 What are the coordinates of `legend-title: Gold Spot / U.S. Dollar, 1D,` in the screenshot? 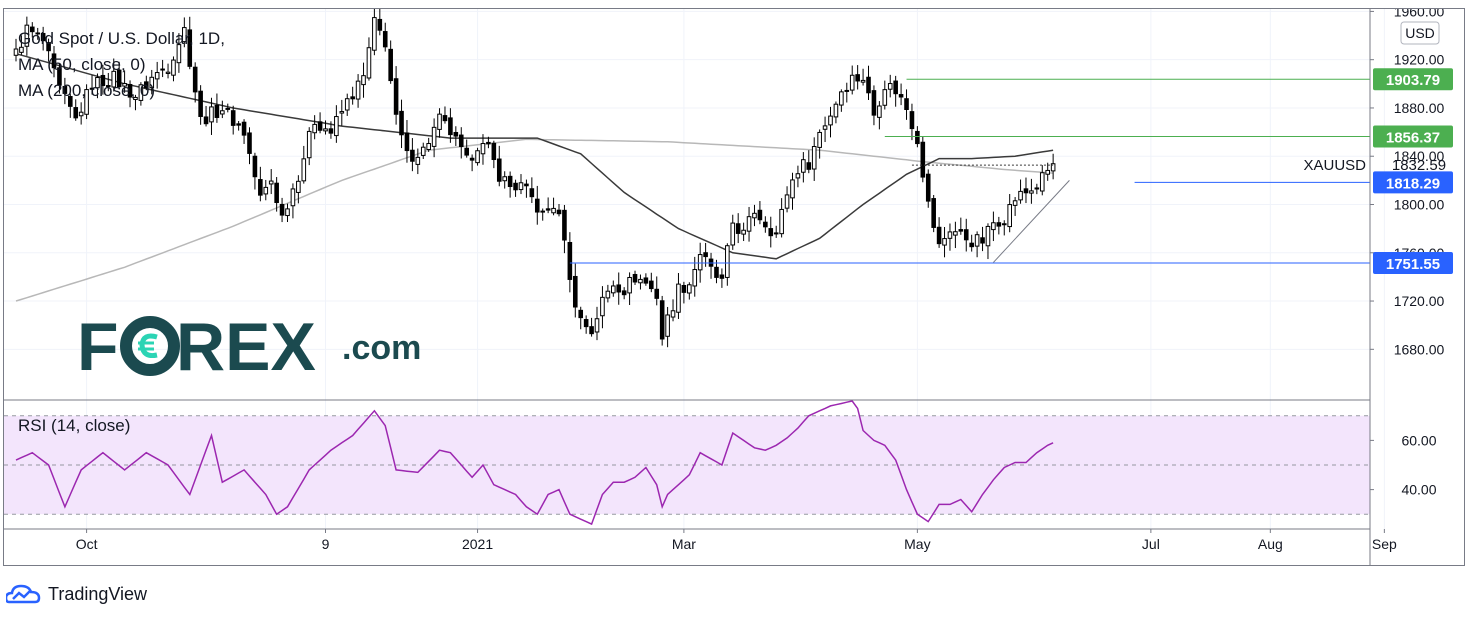 It's located at (121, 38).